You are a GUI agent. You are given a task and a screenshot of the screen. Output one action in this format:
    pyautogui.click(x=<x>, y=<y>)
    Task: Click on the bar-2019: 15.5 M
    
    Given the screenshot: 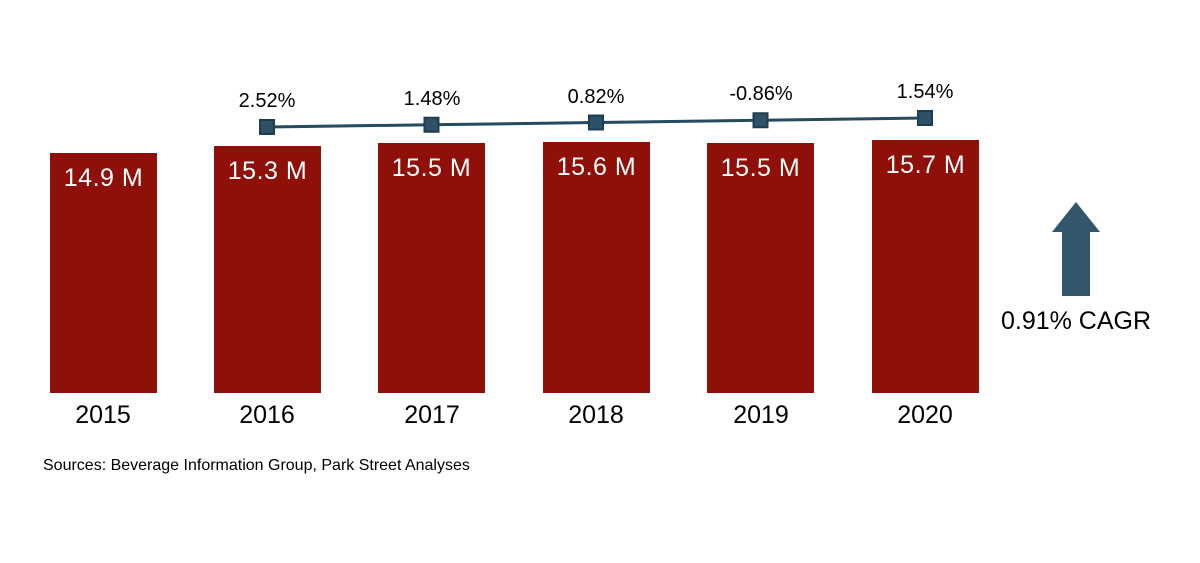 What is the action you would take?
    pyautogui.click(x=760, y=268)
    